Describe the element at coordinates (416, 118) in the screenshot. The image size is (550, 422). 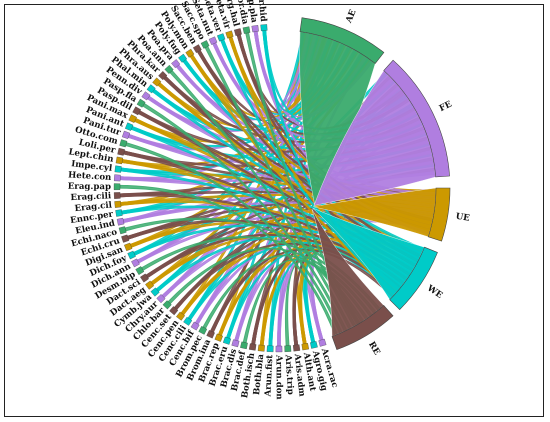
I see `group-arc-fe` at that location.